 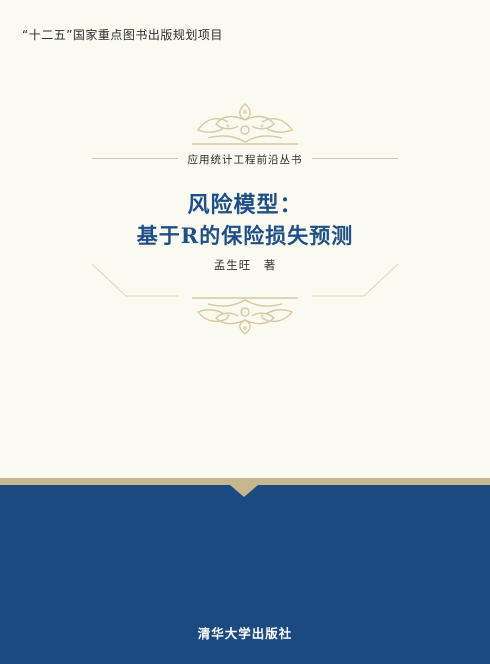 What do you see at coordinates (245, 316) in the screenshot?
I see `ornament-bottom-icon` at bounding box center [245, 316].